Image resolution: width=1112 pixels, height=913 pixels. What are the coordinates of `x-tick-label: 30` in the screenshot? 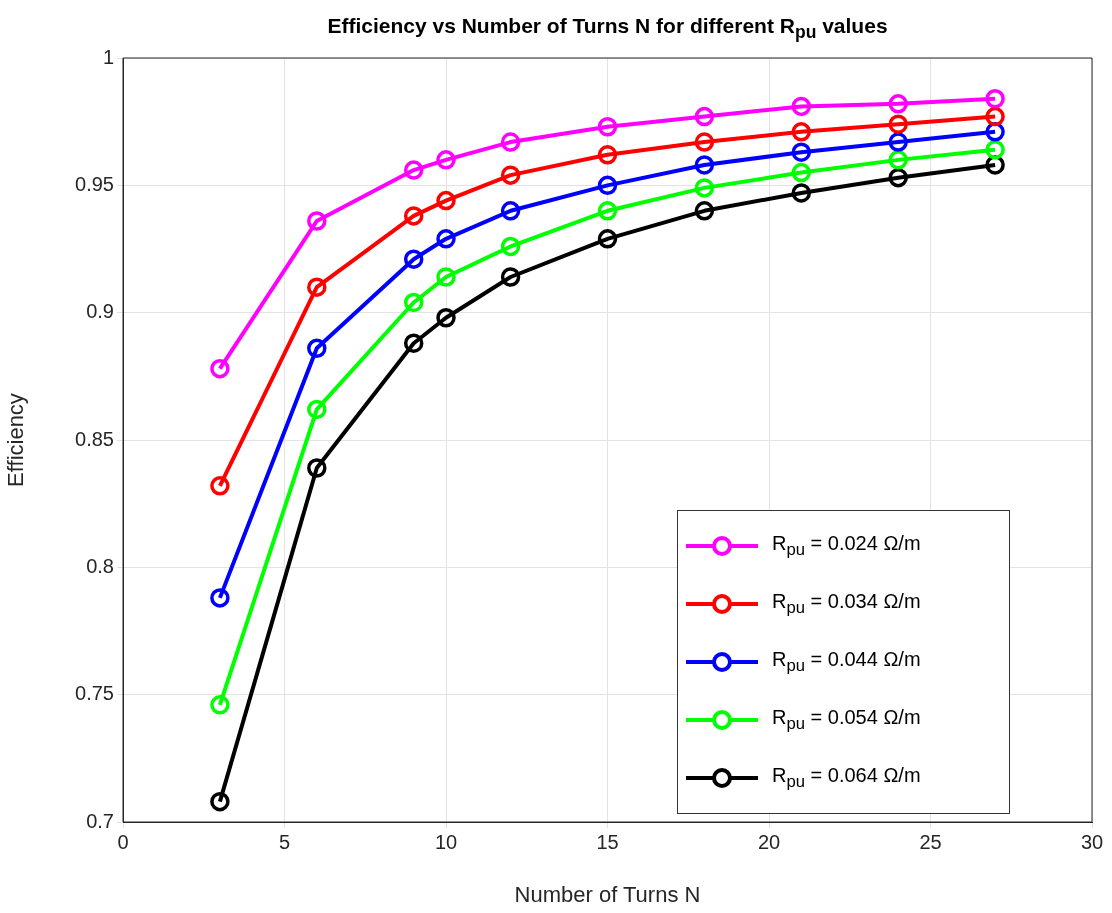 It's located at (1092, 841).